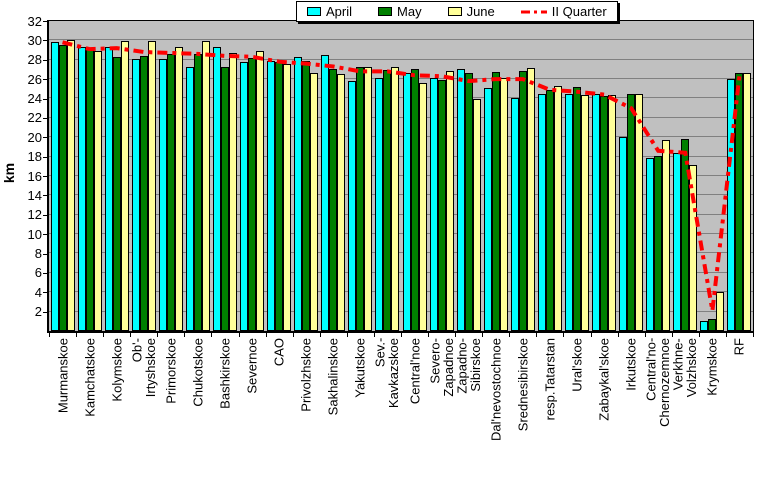 The image size is (777, 479). Describe the element at coordinates (34, 79) in the screenshot. I see `y-tick-label: 26` at that location.